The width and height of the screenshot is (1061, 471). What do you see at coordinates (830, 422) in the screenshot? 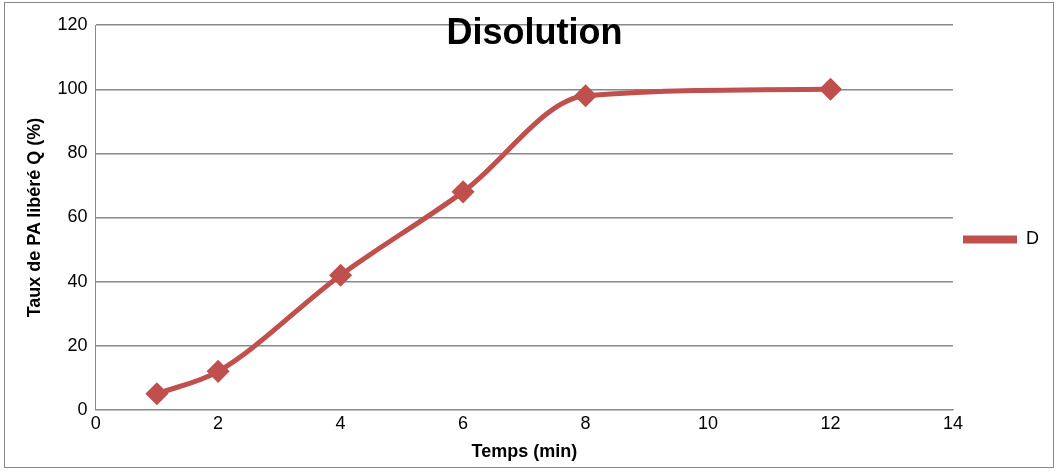
I see `x-tick-label: 12` at bounding box center [830, 422].